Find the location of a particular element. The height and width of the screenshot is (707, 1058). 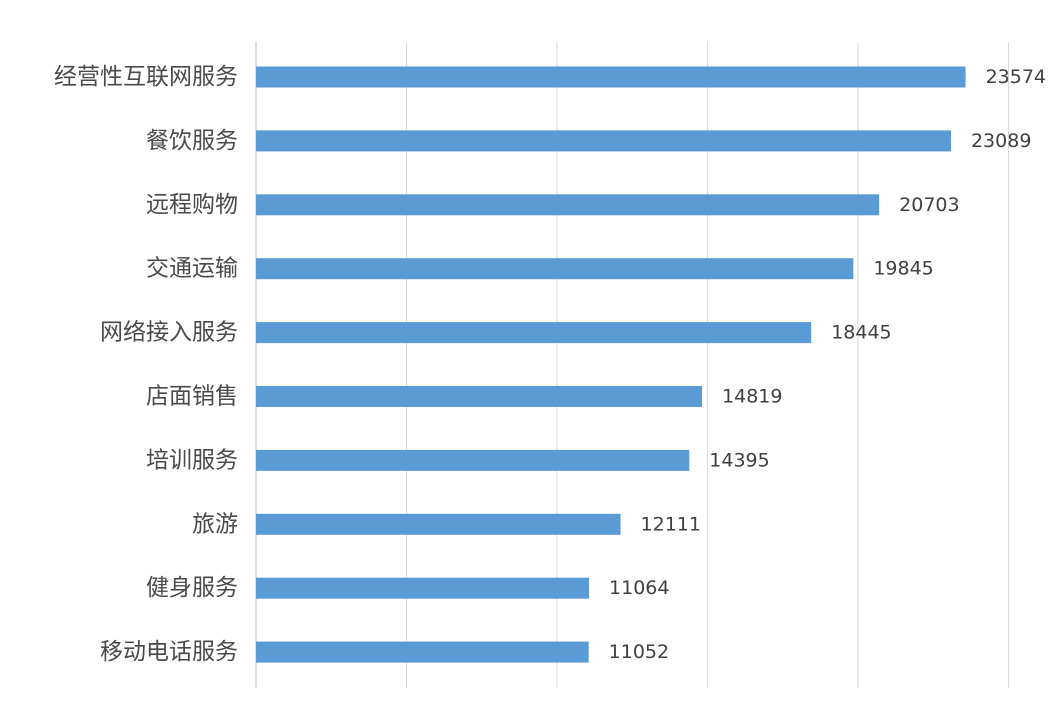

category-label: 经营性互联网服务 is located at coordinates (146, 77).